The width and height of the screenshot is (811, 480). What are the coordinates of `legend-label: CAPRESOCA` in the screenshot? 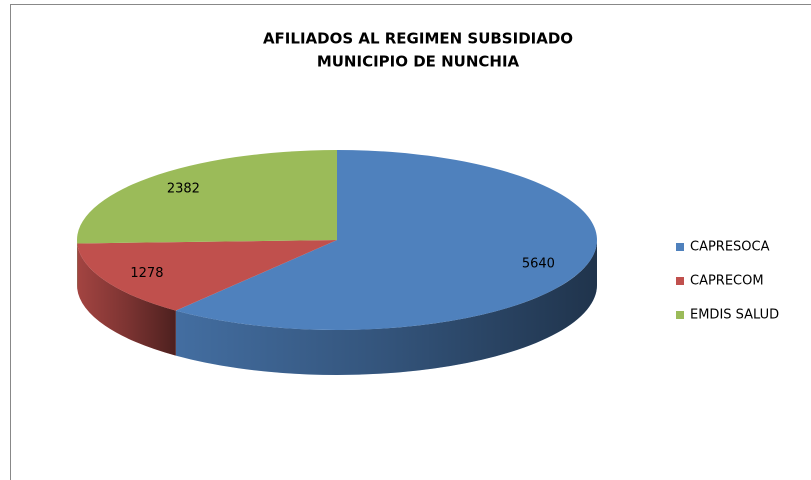 It's located at (730, 247).